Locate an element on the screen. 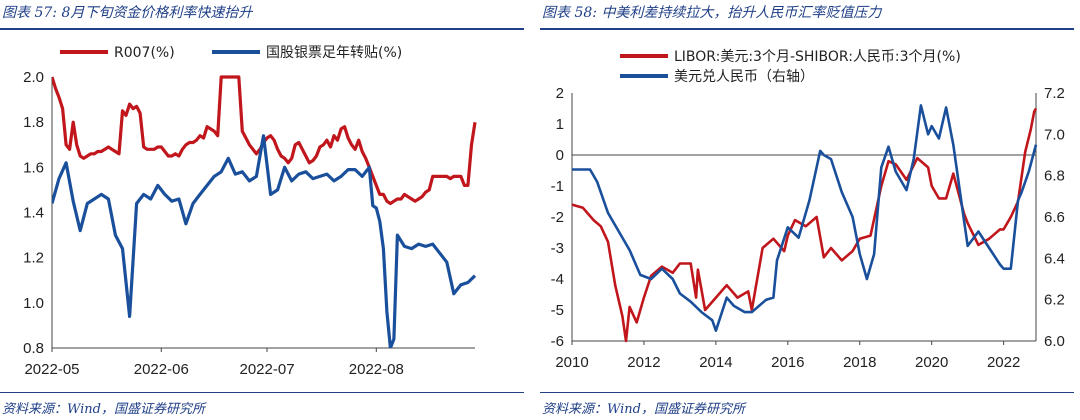 Image resolution: width=1080 pixels, height=420 pixels. x-tick-label: 2012 is located at coordinates (643, 362).